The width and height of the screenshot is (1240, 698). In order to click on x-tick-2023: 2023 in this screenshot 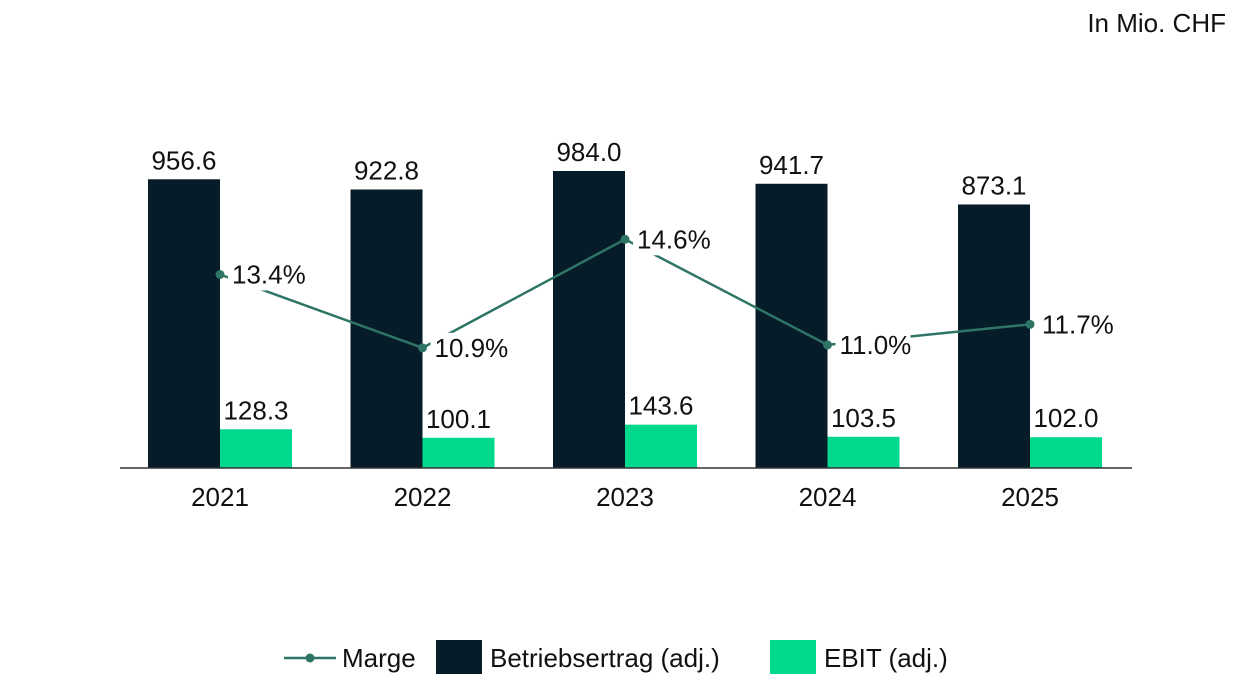, I will do `click(625, 497)`.